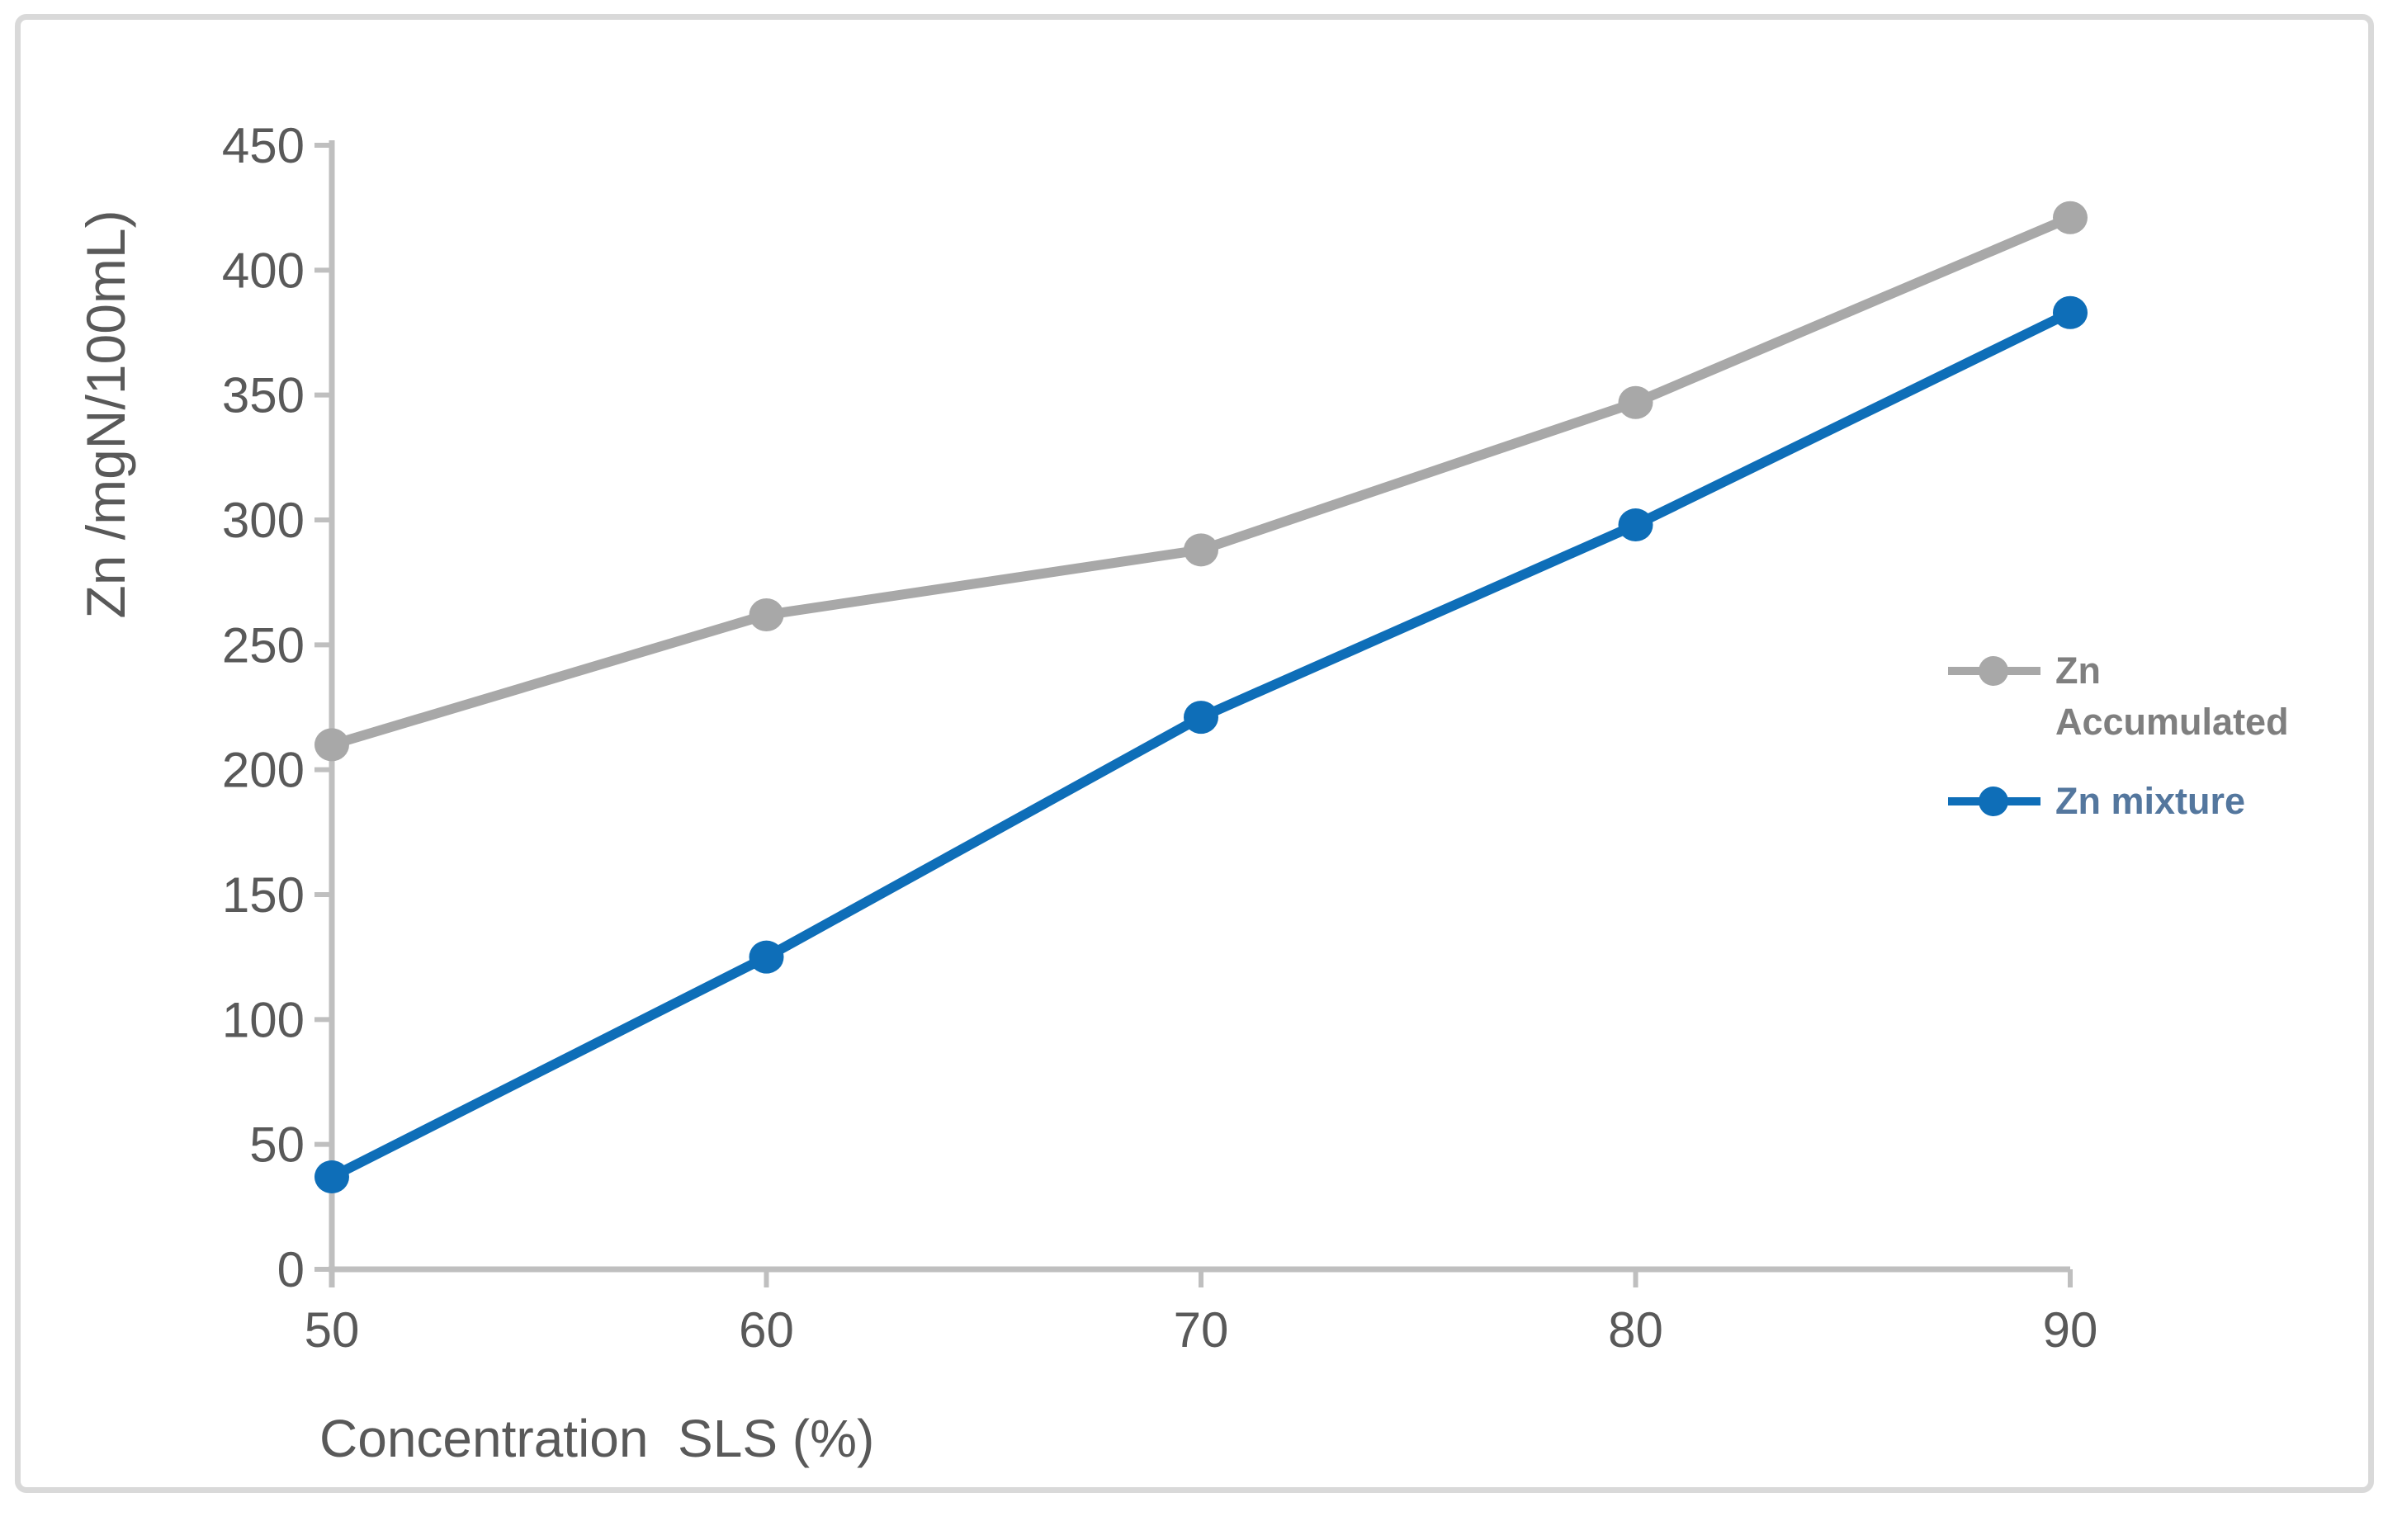  Describe the element at coordinates (263, 270) in the screenshot. I see `y-tick-label: 400` at that location.